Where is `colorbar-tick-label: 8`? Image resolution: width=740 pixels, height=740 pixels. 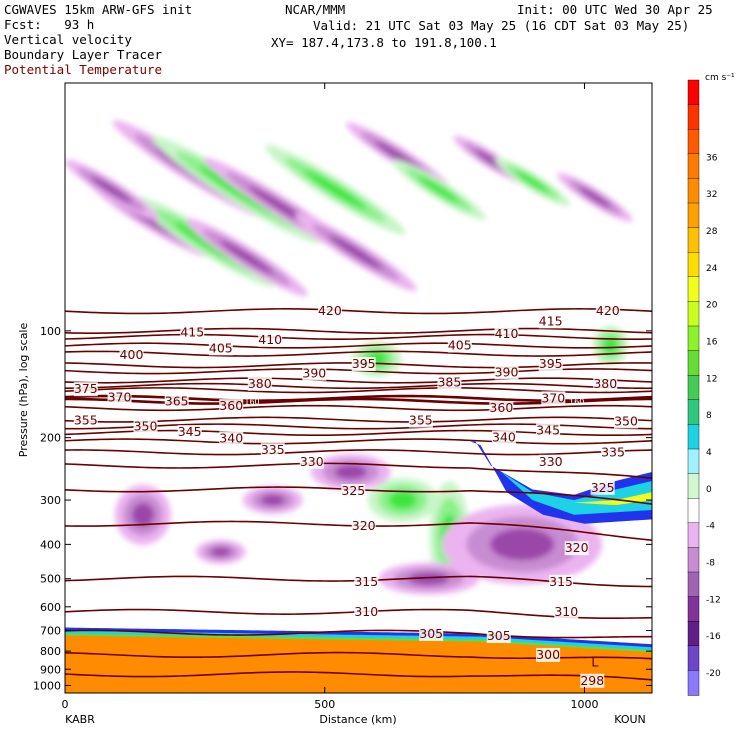
colorbar-tick-label: 8 is located at coordinates (709, 416).